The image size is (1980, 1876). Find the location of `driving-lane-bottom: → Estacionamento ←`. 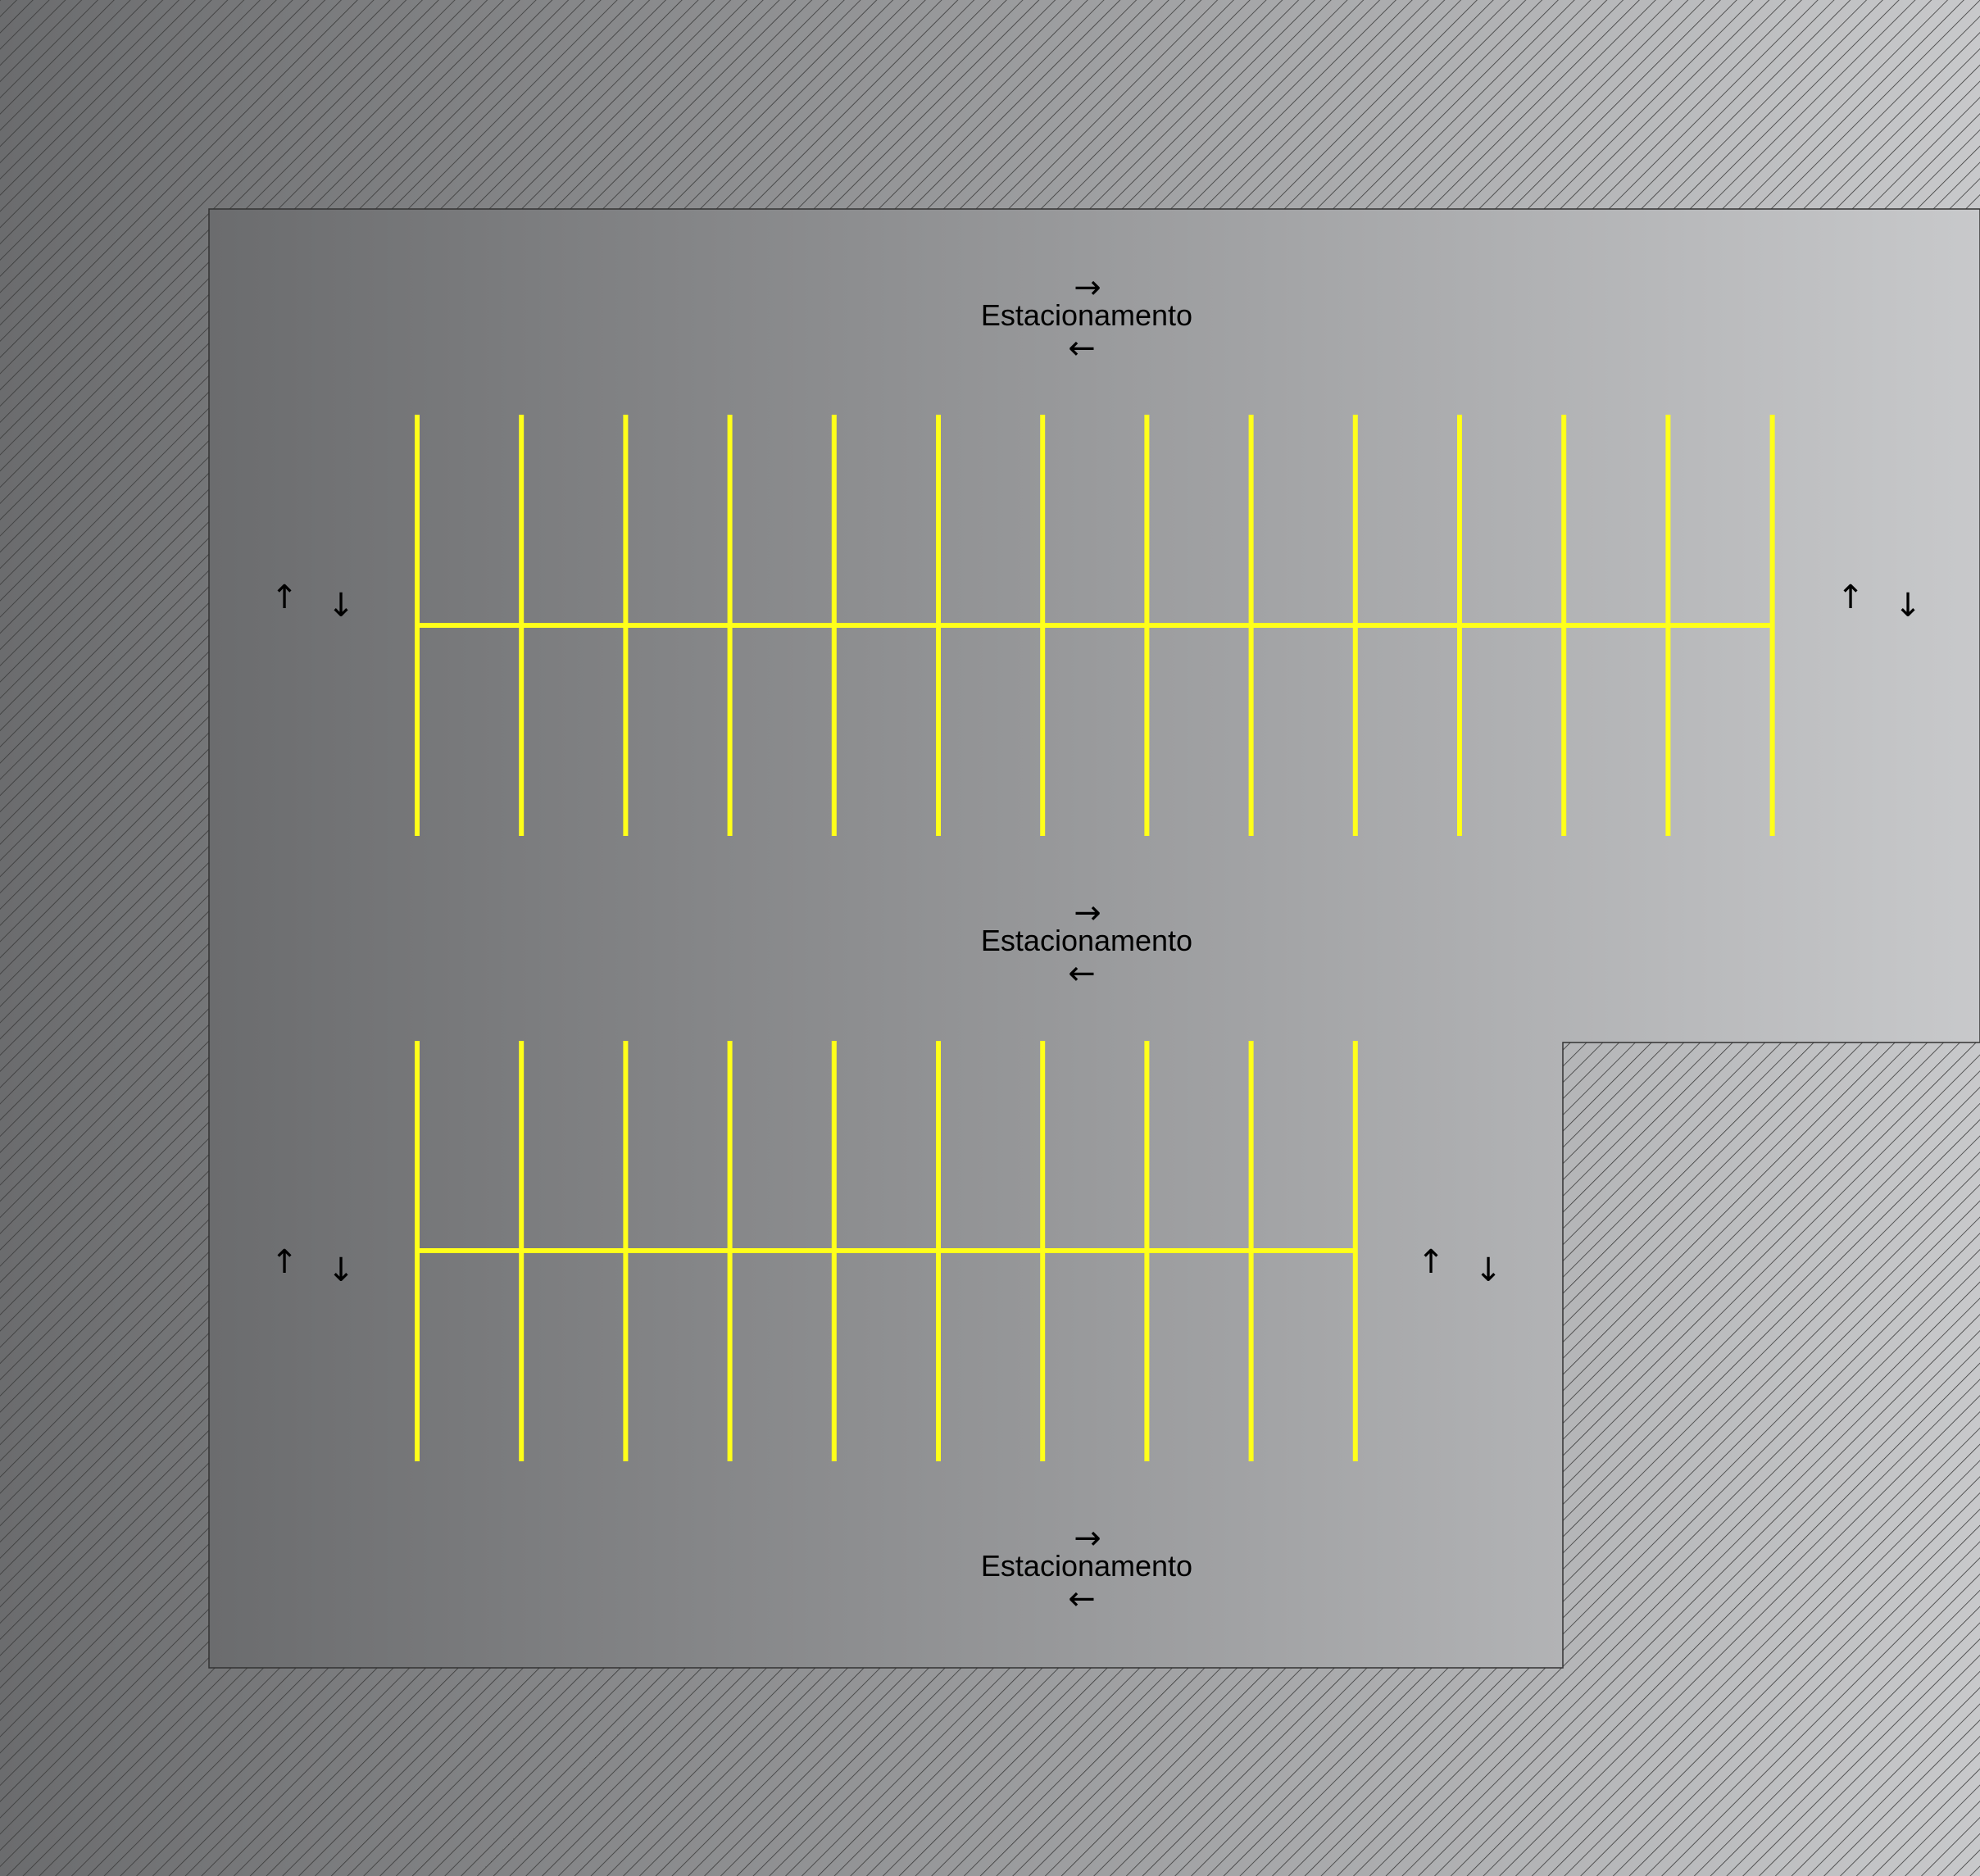

driving-lane-bottom: → Estacionamento ← is located at coordinates (1087, 1568).